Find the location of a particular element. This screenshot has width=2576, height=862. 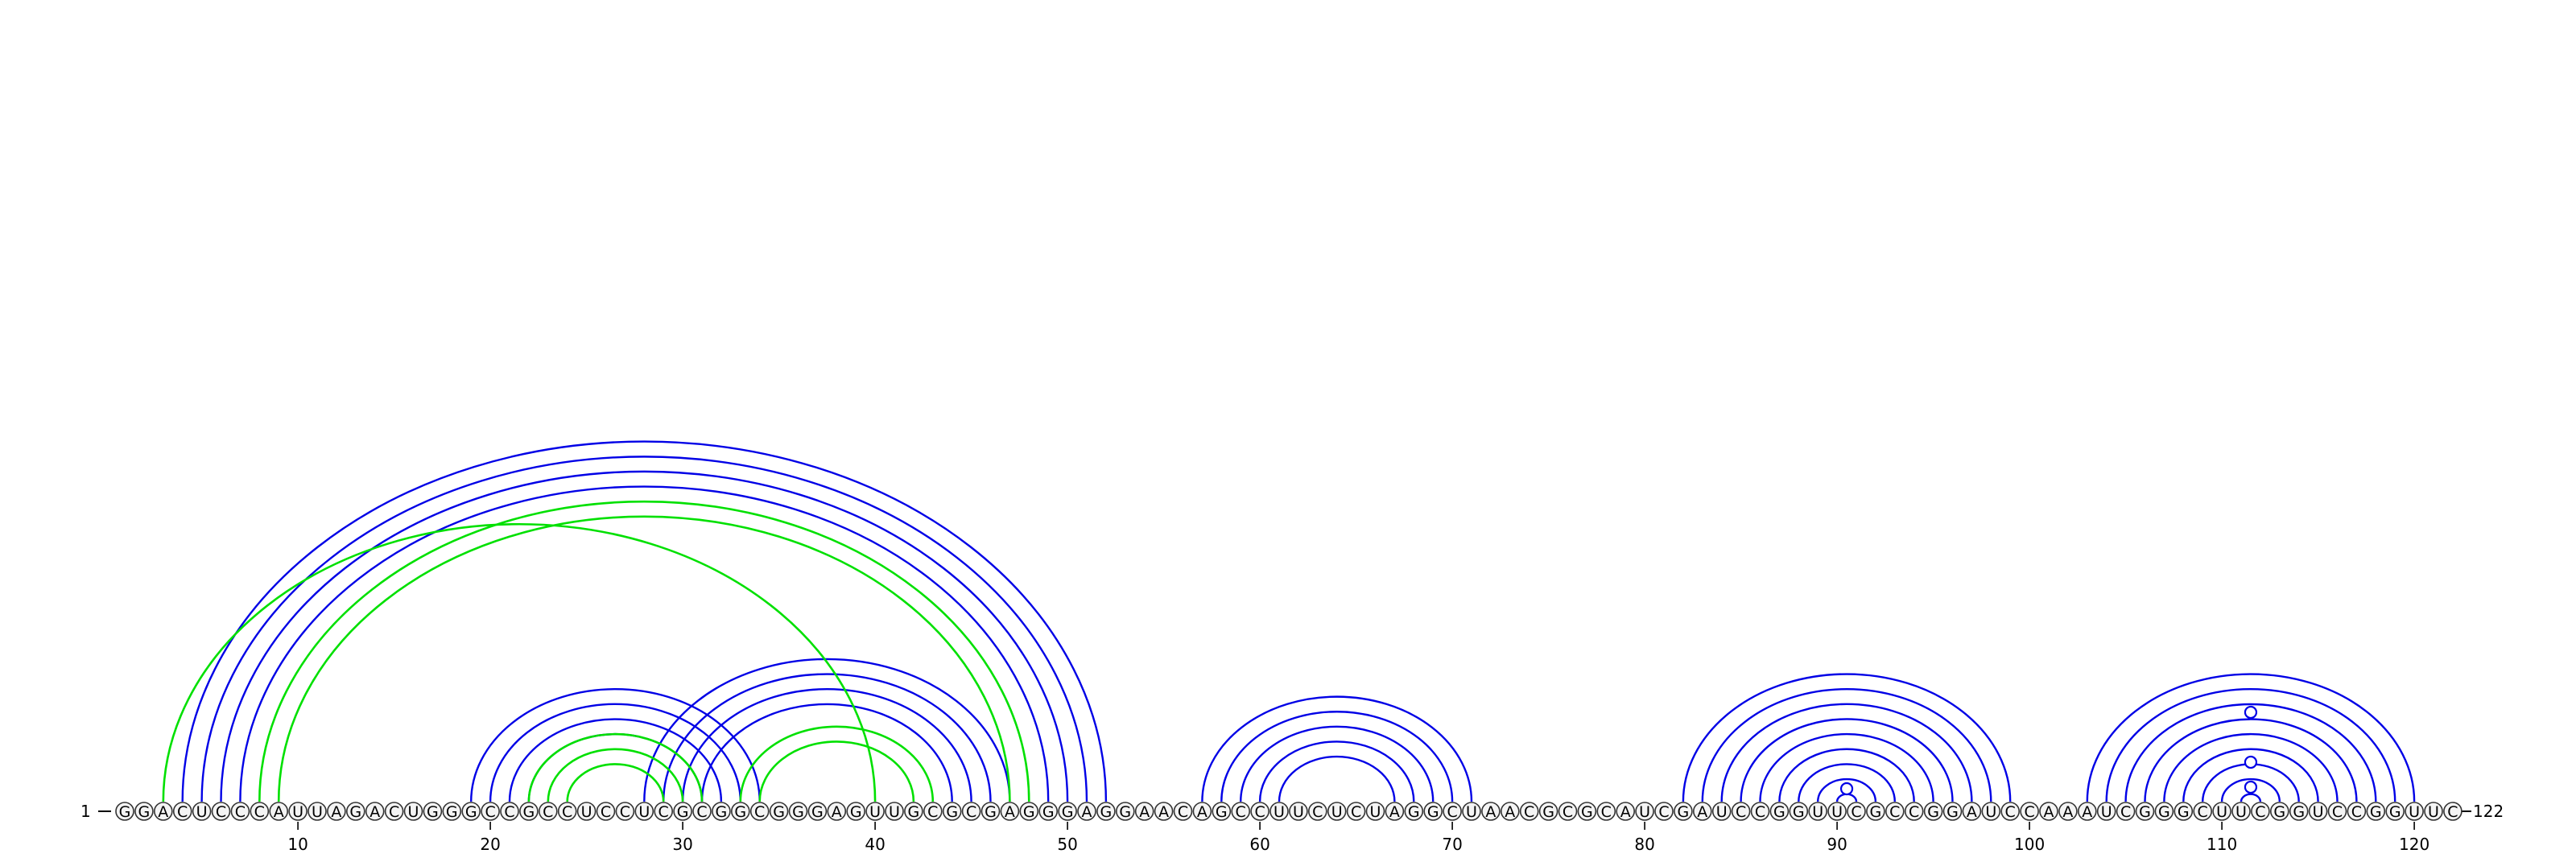

tick-label: 90 is located at coordinates (1837, 844).